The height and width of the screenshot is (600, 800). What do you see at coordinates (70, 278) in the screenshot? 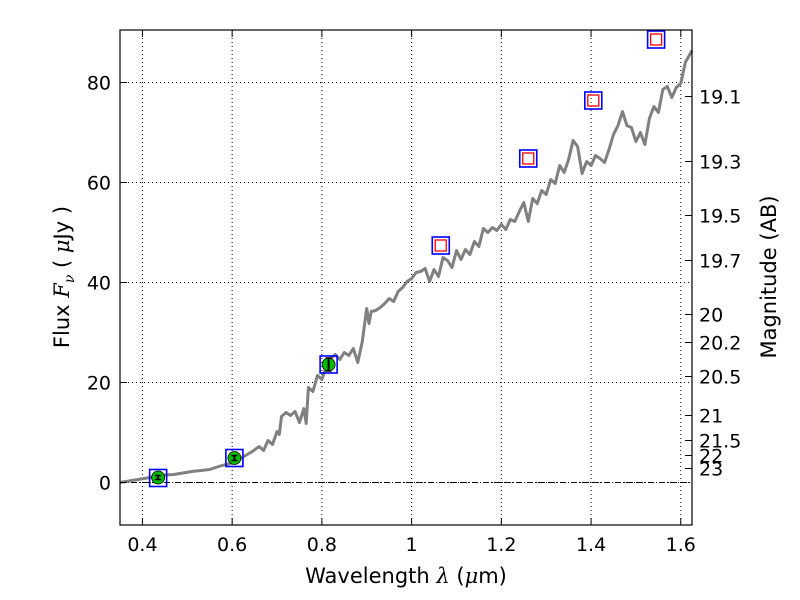
I see `y-axis-label-subscript: ν` at bounding box center [70, 278].